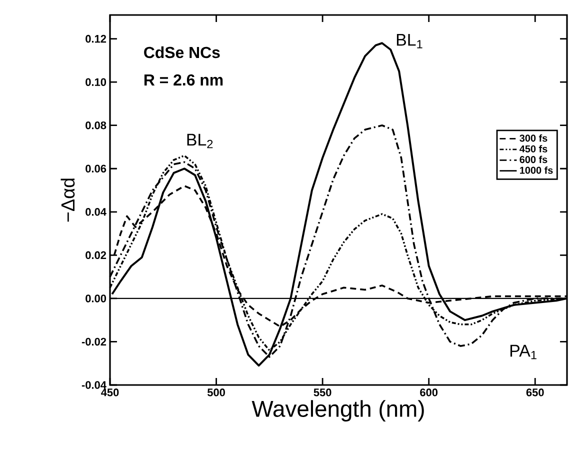 The height and width of the screenshot is (449, 571). I want to click on y-tick-label: 0.04, so click(96, 212).